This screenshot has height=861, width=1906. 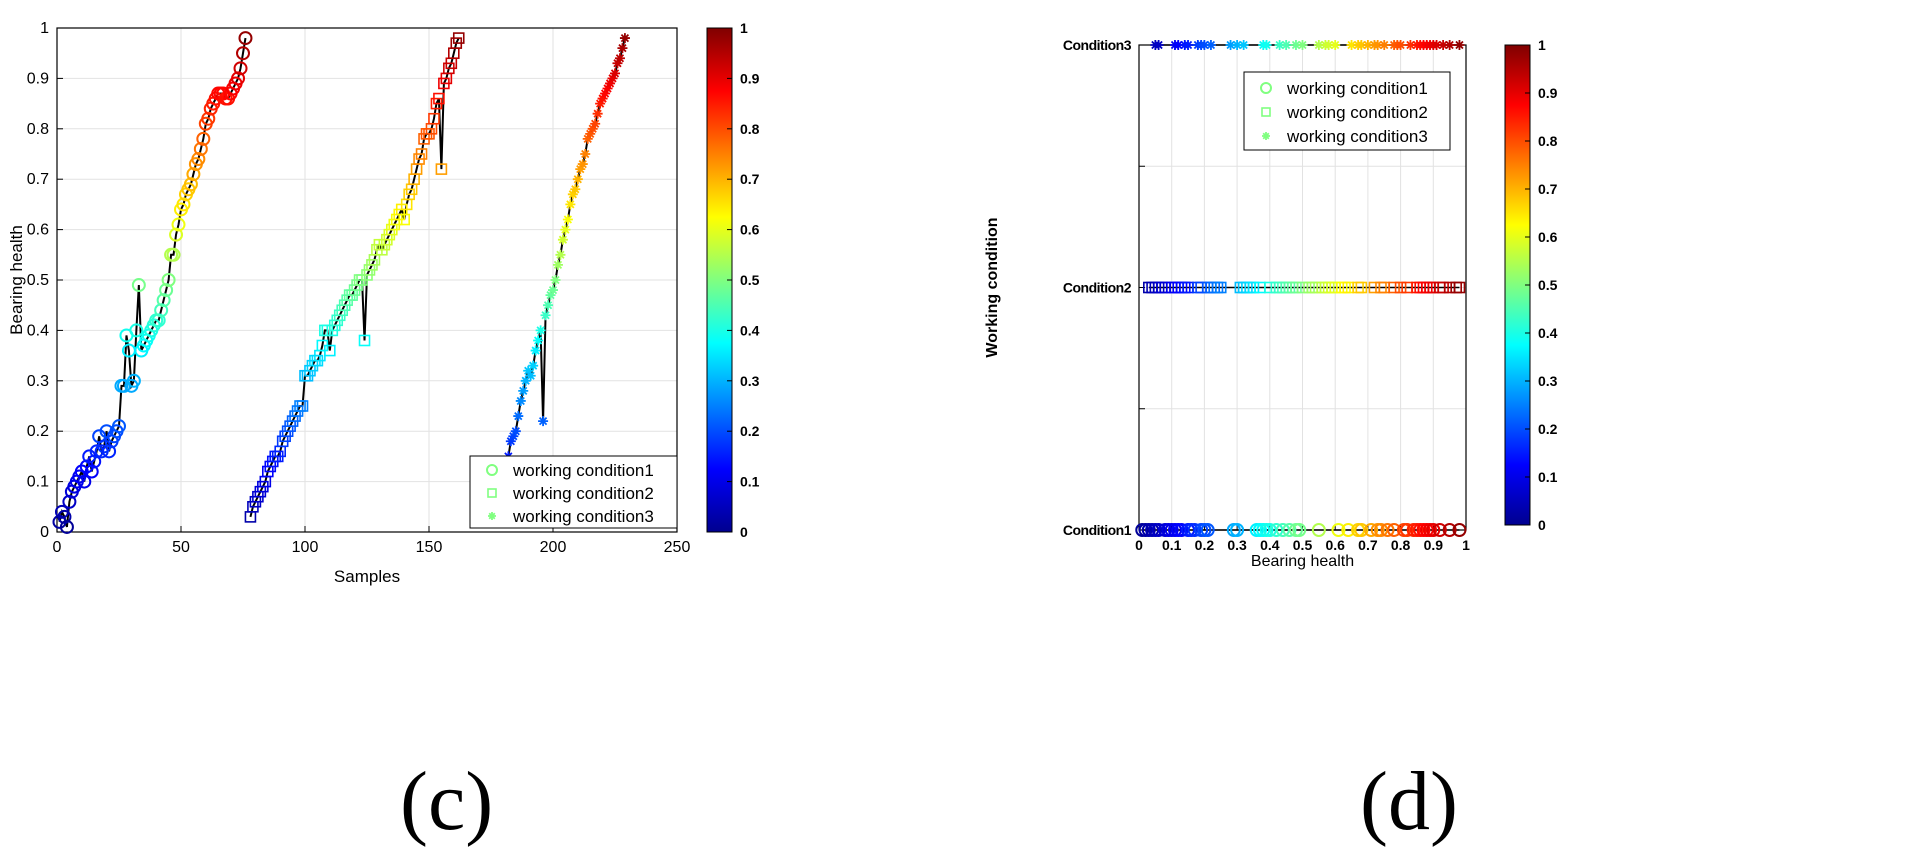 What do you see at coordinates (1172, 545) in the screenshot?
I see `d-x-tick-label: 0.1` at bounding box center [1172, 545].